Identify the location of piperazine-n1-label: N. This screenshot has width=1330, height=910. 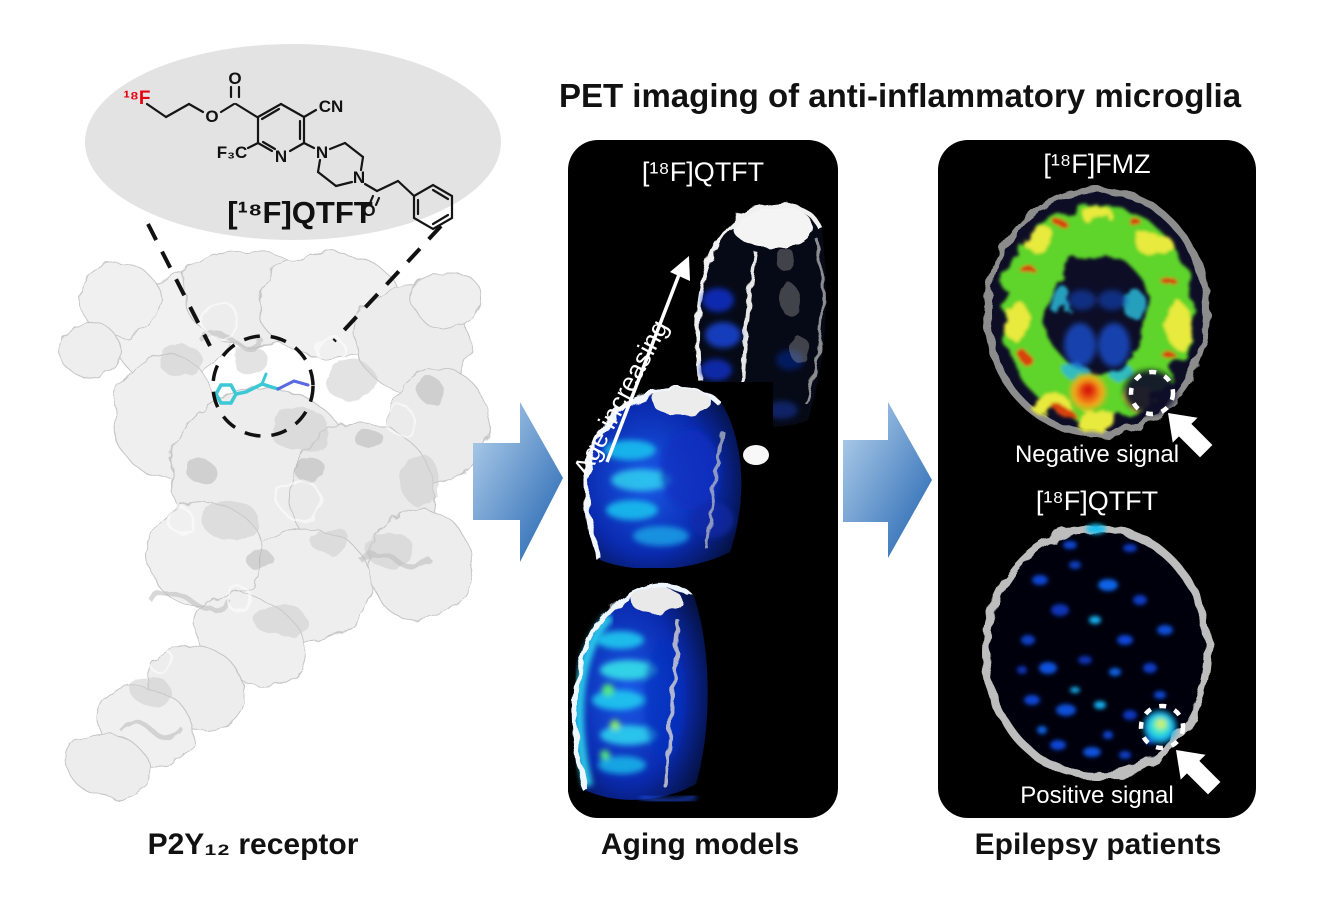
(322, 152).